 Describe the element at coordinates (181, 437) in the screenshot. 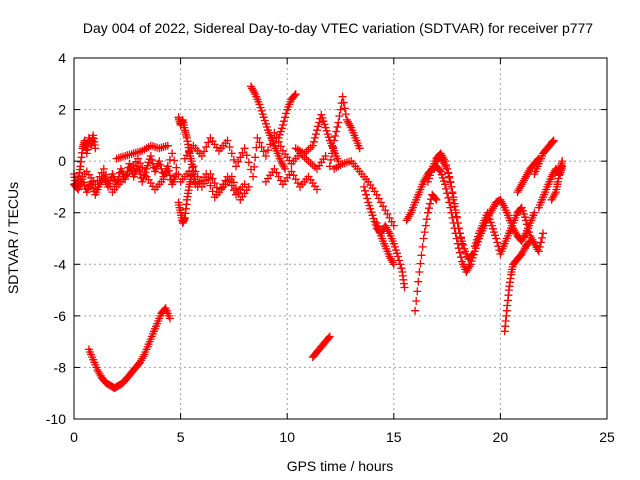

I see `x-tick-label: 5` at that location.